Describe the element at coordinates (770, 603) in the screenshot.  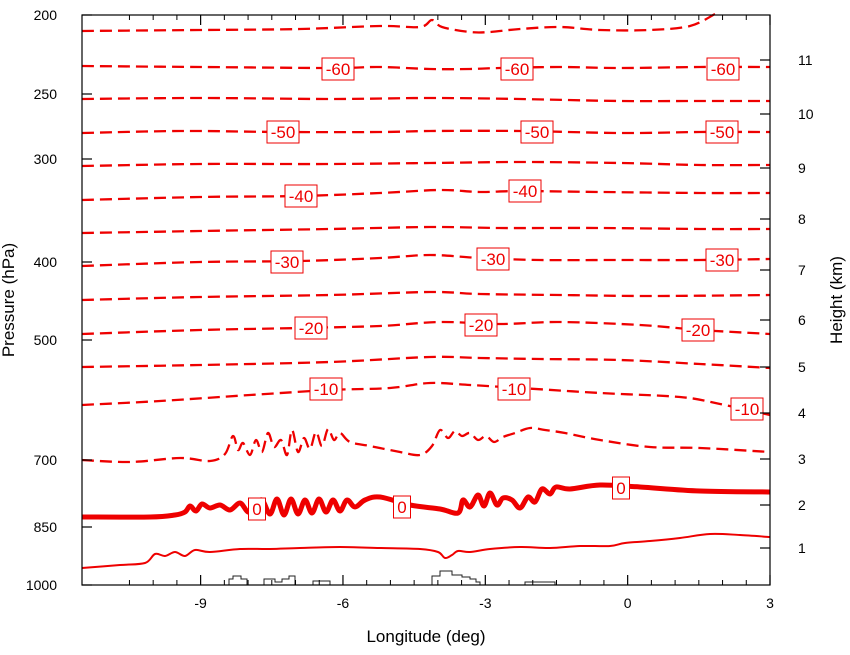
I see `x-tick-label: 3` at that location.